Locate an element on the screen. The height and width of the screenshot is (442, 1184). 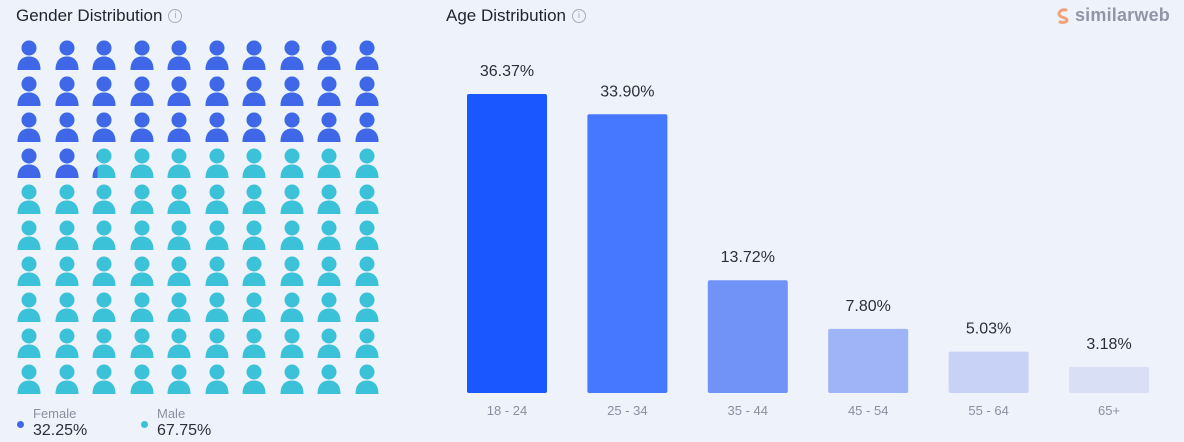
category-label: 45 - 54 is located at coordinates (868, 410).